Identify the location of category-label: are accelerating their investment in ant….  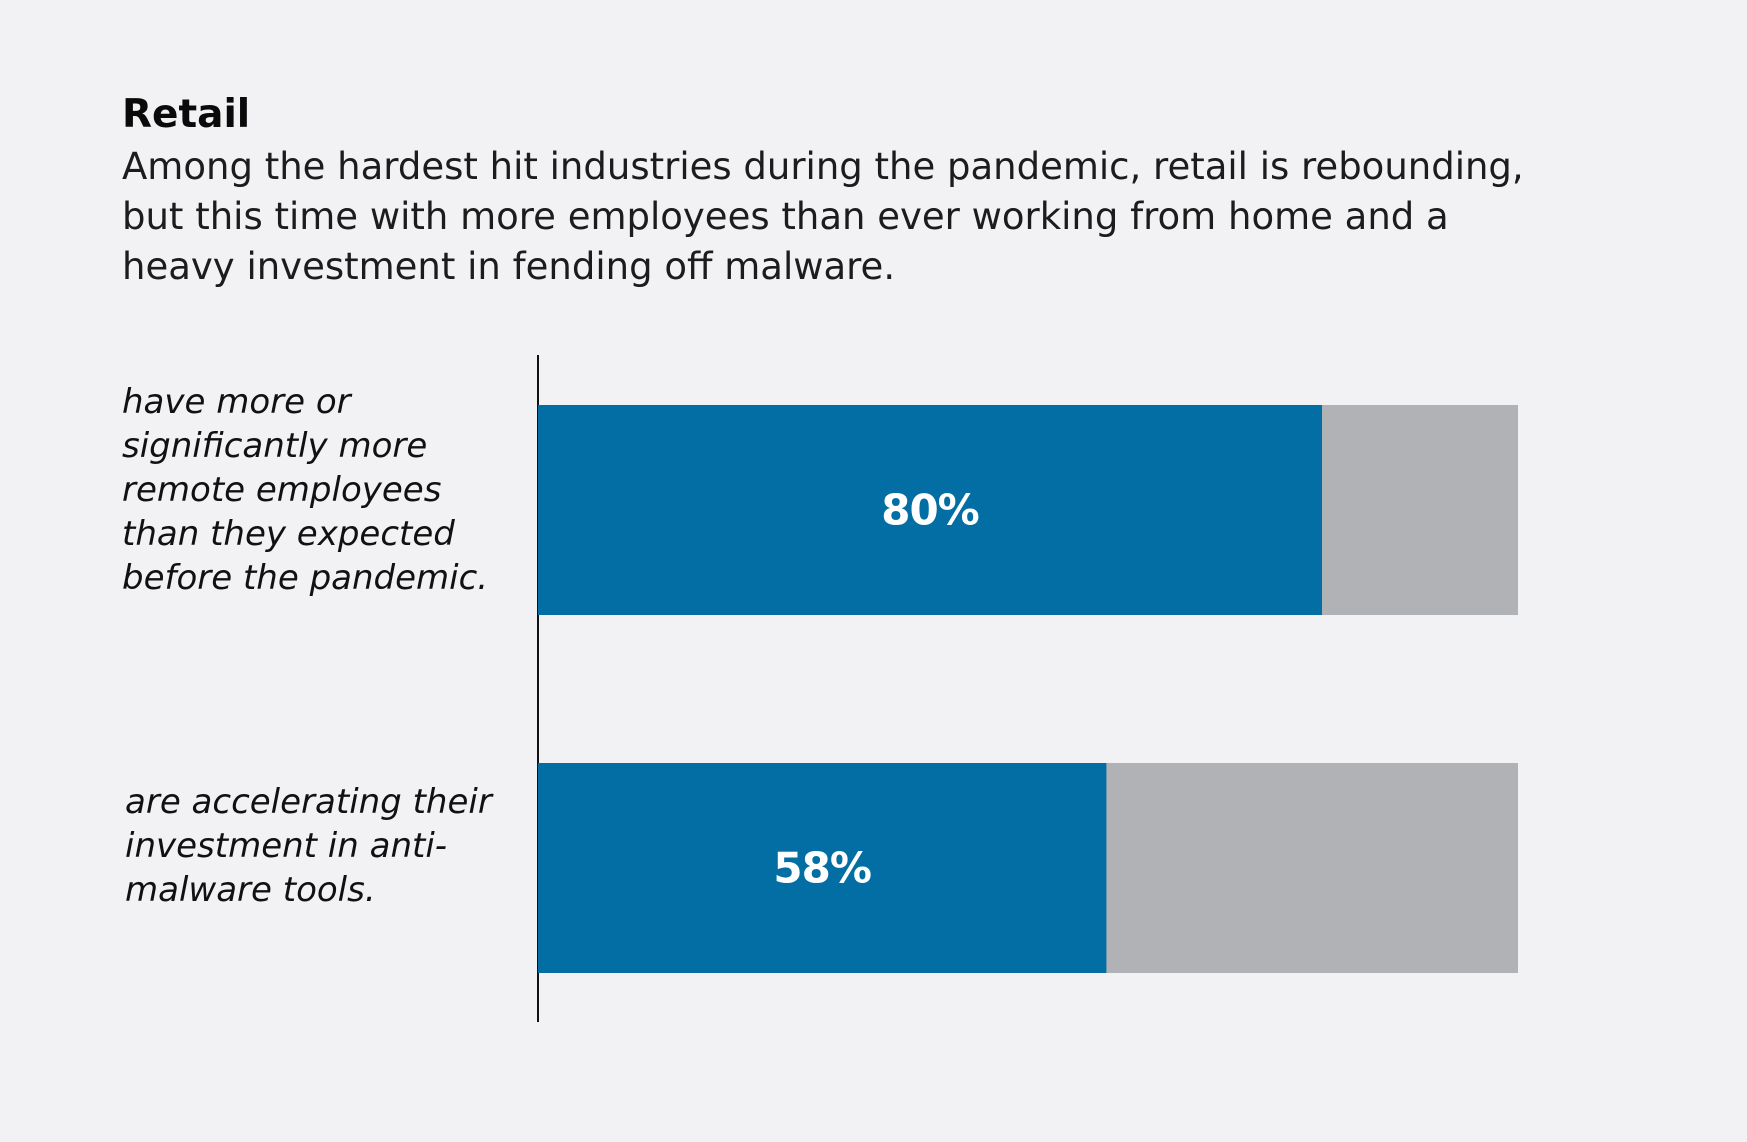
(308, 846).